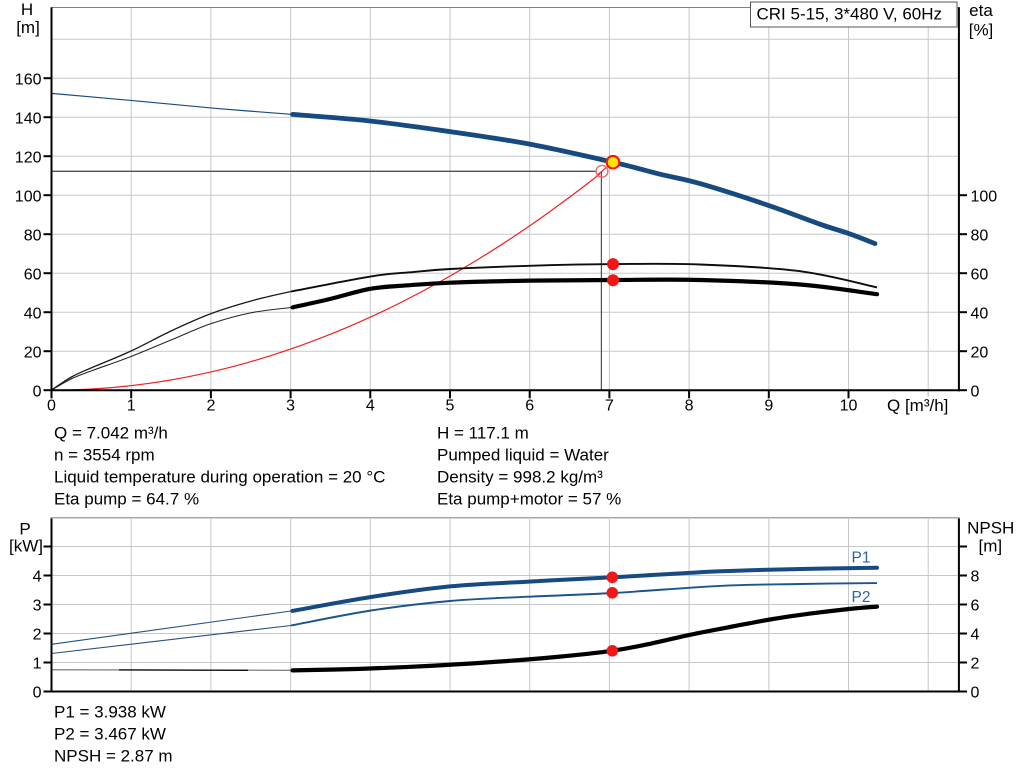 This screenshot has height=781, width=1024. What do you see at coordinates (28, 157) in the screenshot?
I see `svg-text: 120` at bounding box center [28, 157].